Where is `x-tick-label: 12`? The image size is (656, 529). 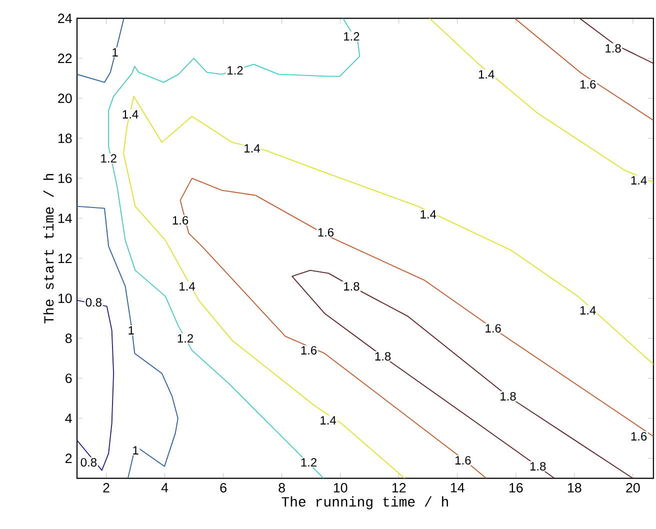
x-tick-label: 12 is located at coordinates (399, 487).